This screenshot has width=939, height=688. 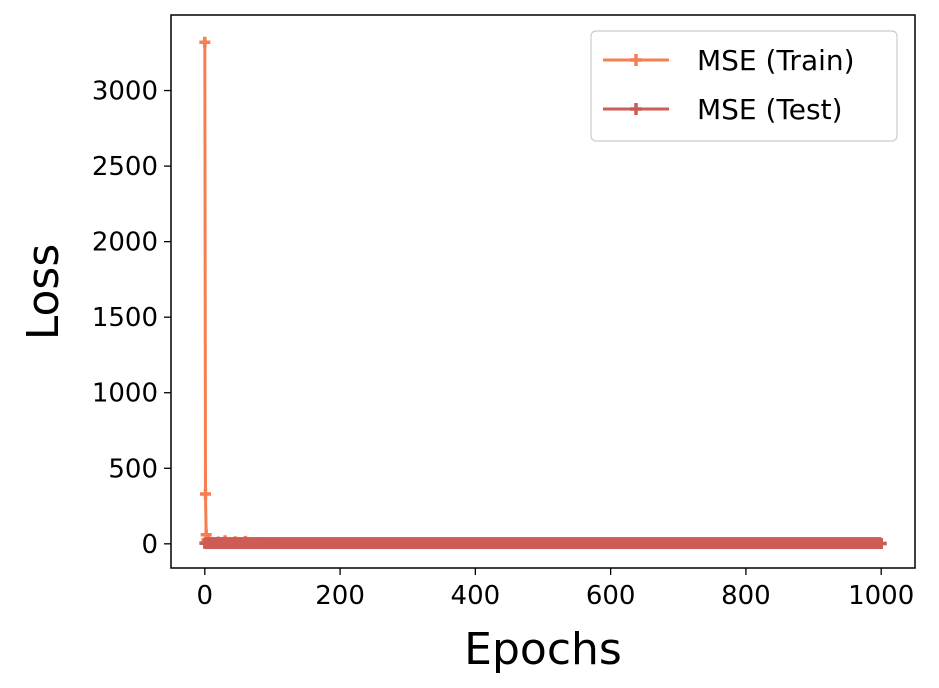 I want to click on x-tick-label: 0, so click(x=205, y=596).